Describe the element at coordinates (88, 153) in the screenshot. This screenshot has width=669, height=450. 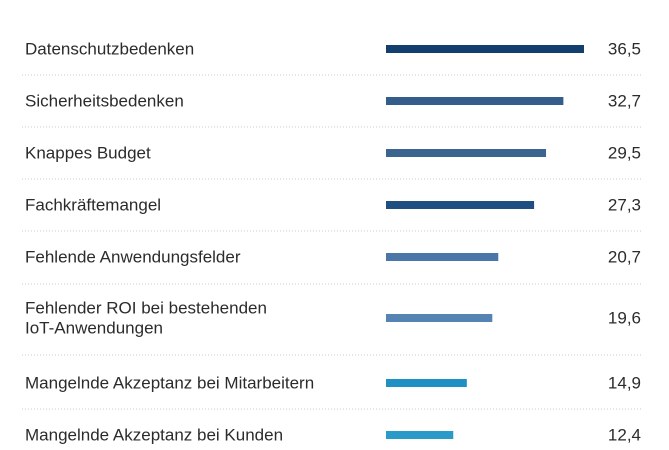
I see `category-label: Knappes Budget` at that location.